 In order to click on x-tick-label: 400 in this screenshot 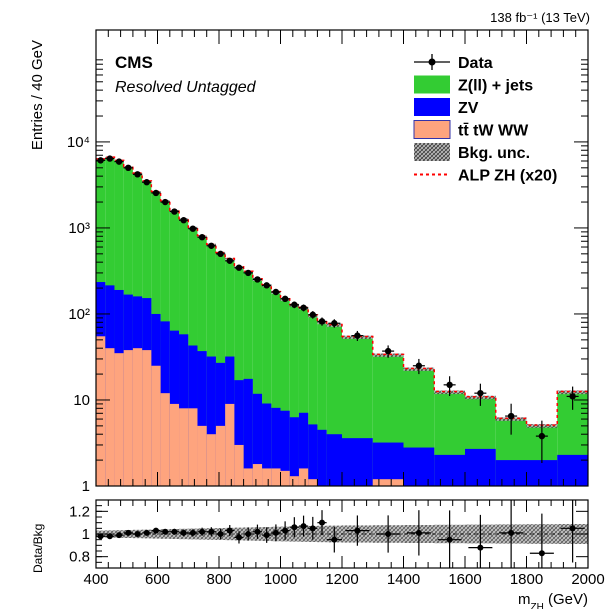, I will do `click(95, 579)`.